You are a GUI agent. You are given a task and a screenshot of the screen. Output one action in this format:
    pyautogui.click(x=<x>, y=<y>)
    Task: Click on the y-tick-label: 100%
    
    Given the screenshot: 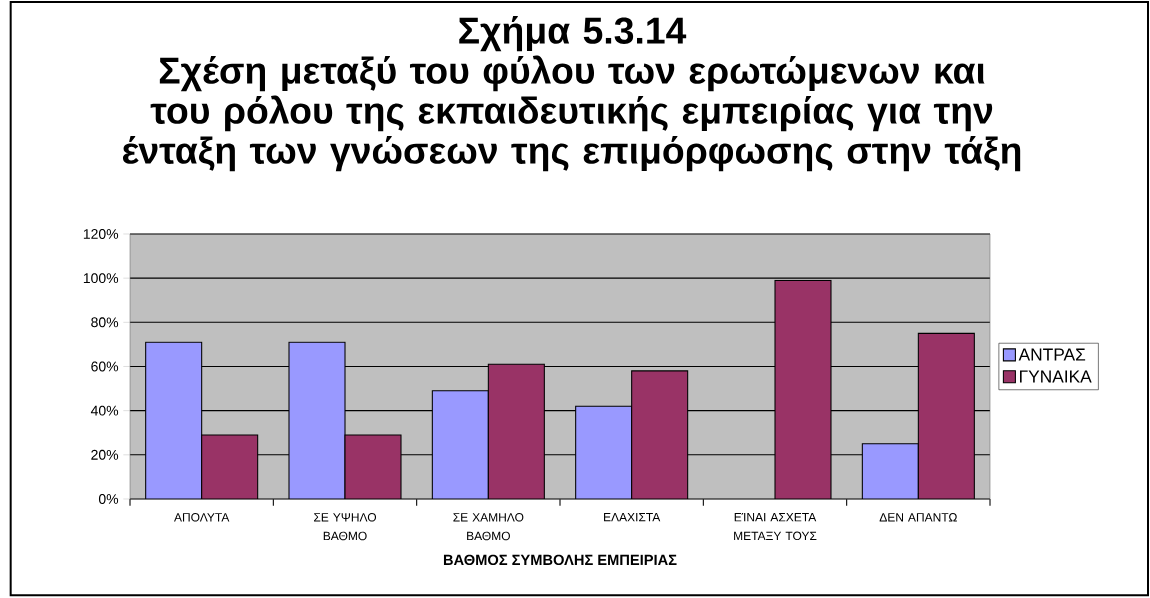 What is the action you would take?
    pyautogui.click(x=101, y=278)
    